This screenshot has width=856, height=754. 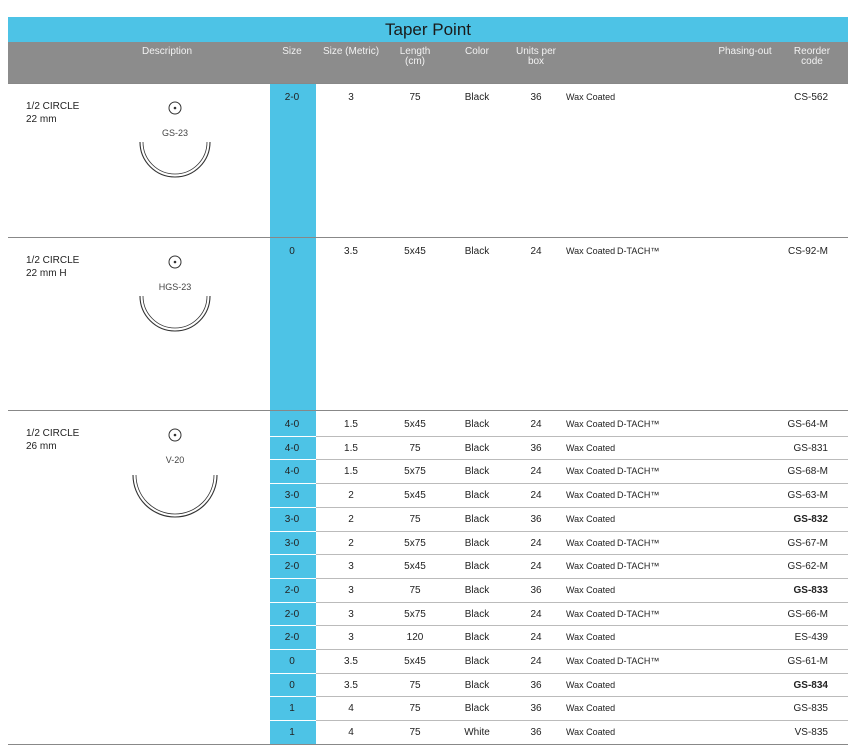 I want to click on column-header: Reorder code, so click(x=812, y=56).